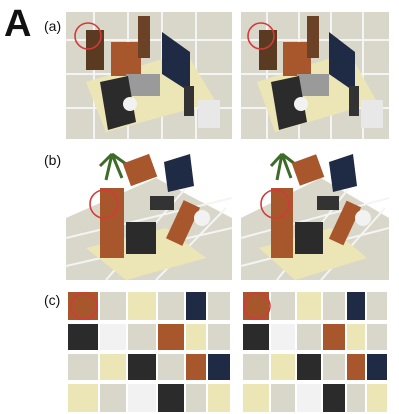 The width and height of the screenshot is (399, 414). What do you see at coordinates (149, 214) in the screenshot?
I see `image-b-left` at bounding box center [149, 214].